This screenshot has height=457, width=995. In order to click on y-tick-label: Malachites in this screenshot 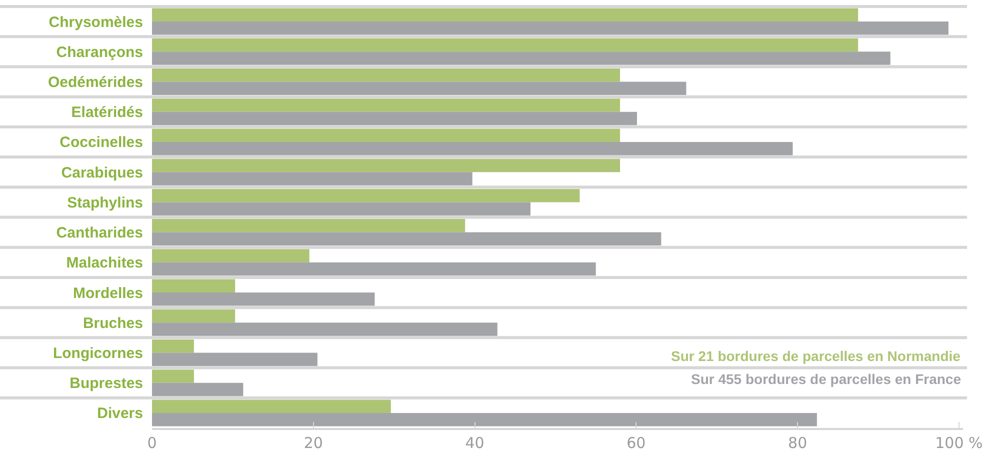, I will do `click(104, 263)`.